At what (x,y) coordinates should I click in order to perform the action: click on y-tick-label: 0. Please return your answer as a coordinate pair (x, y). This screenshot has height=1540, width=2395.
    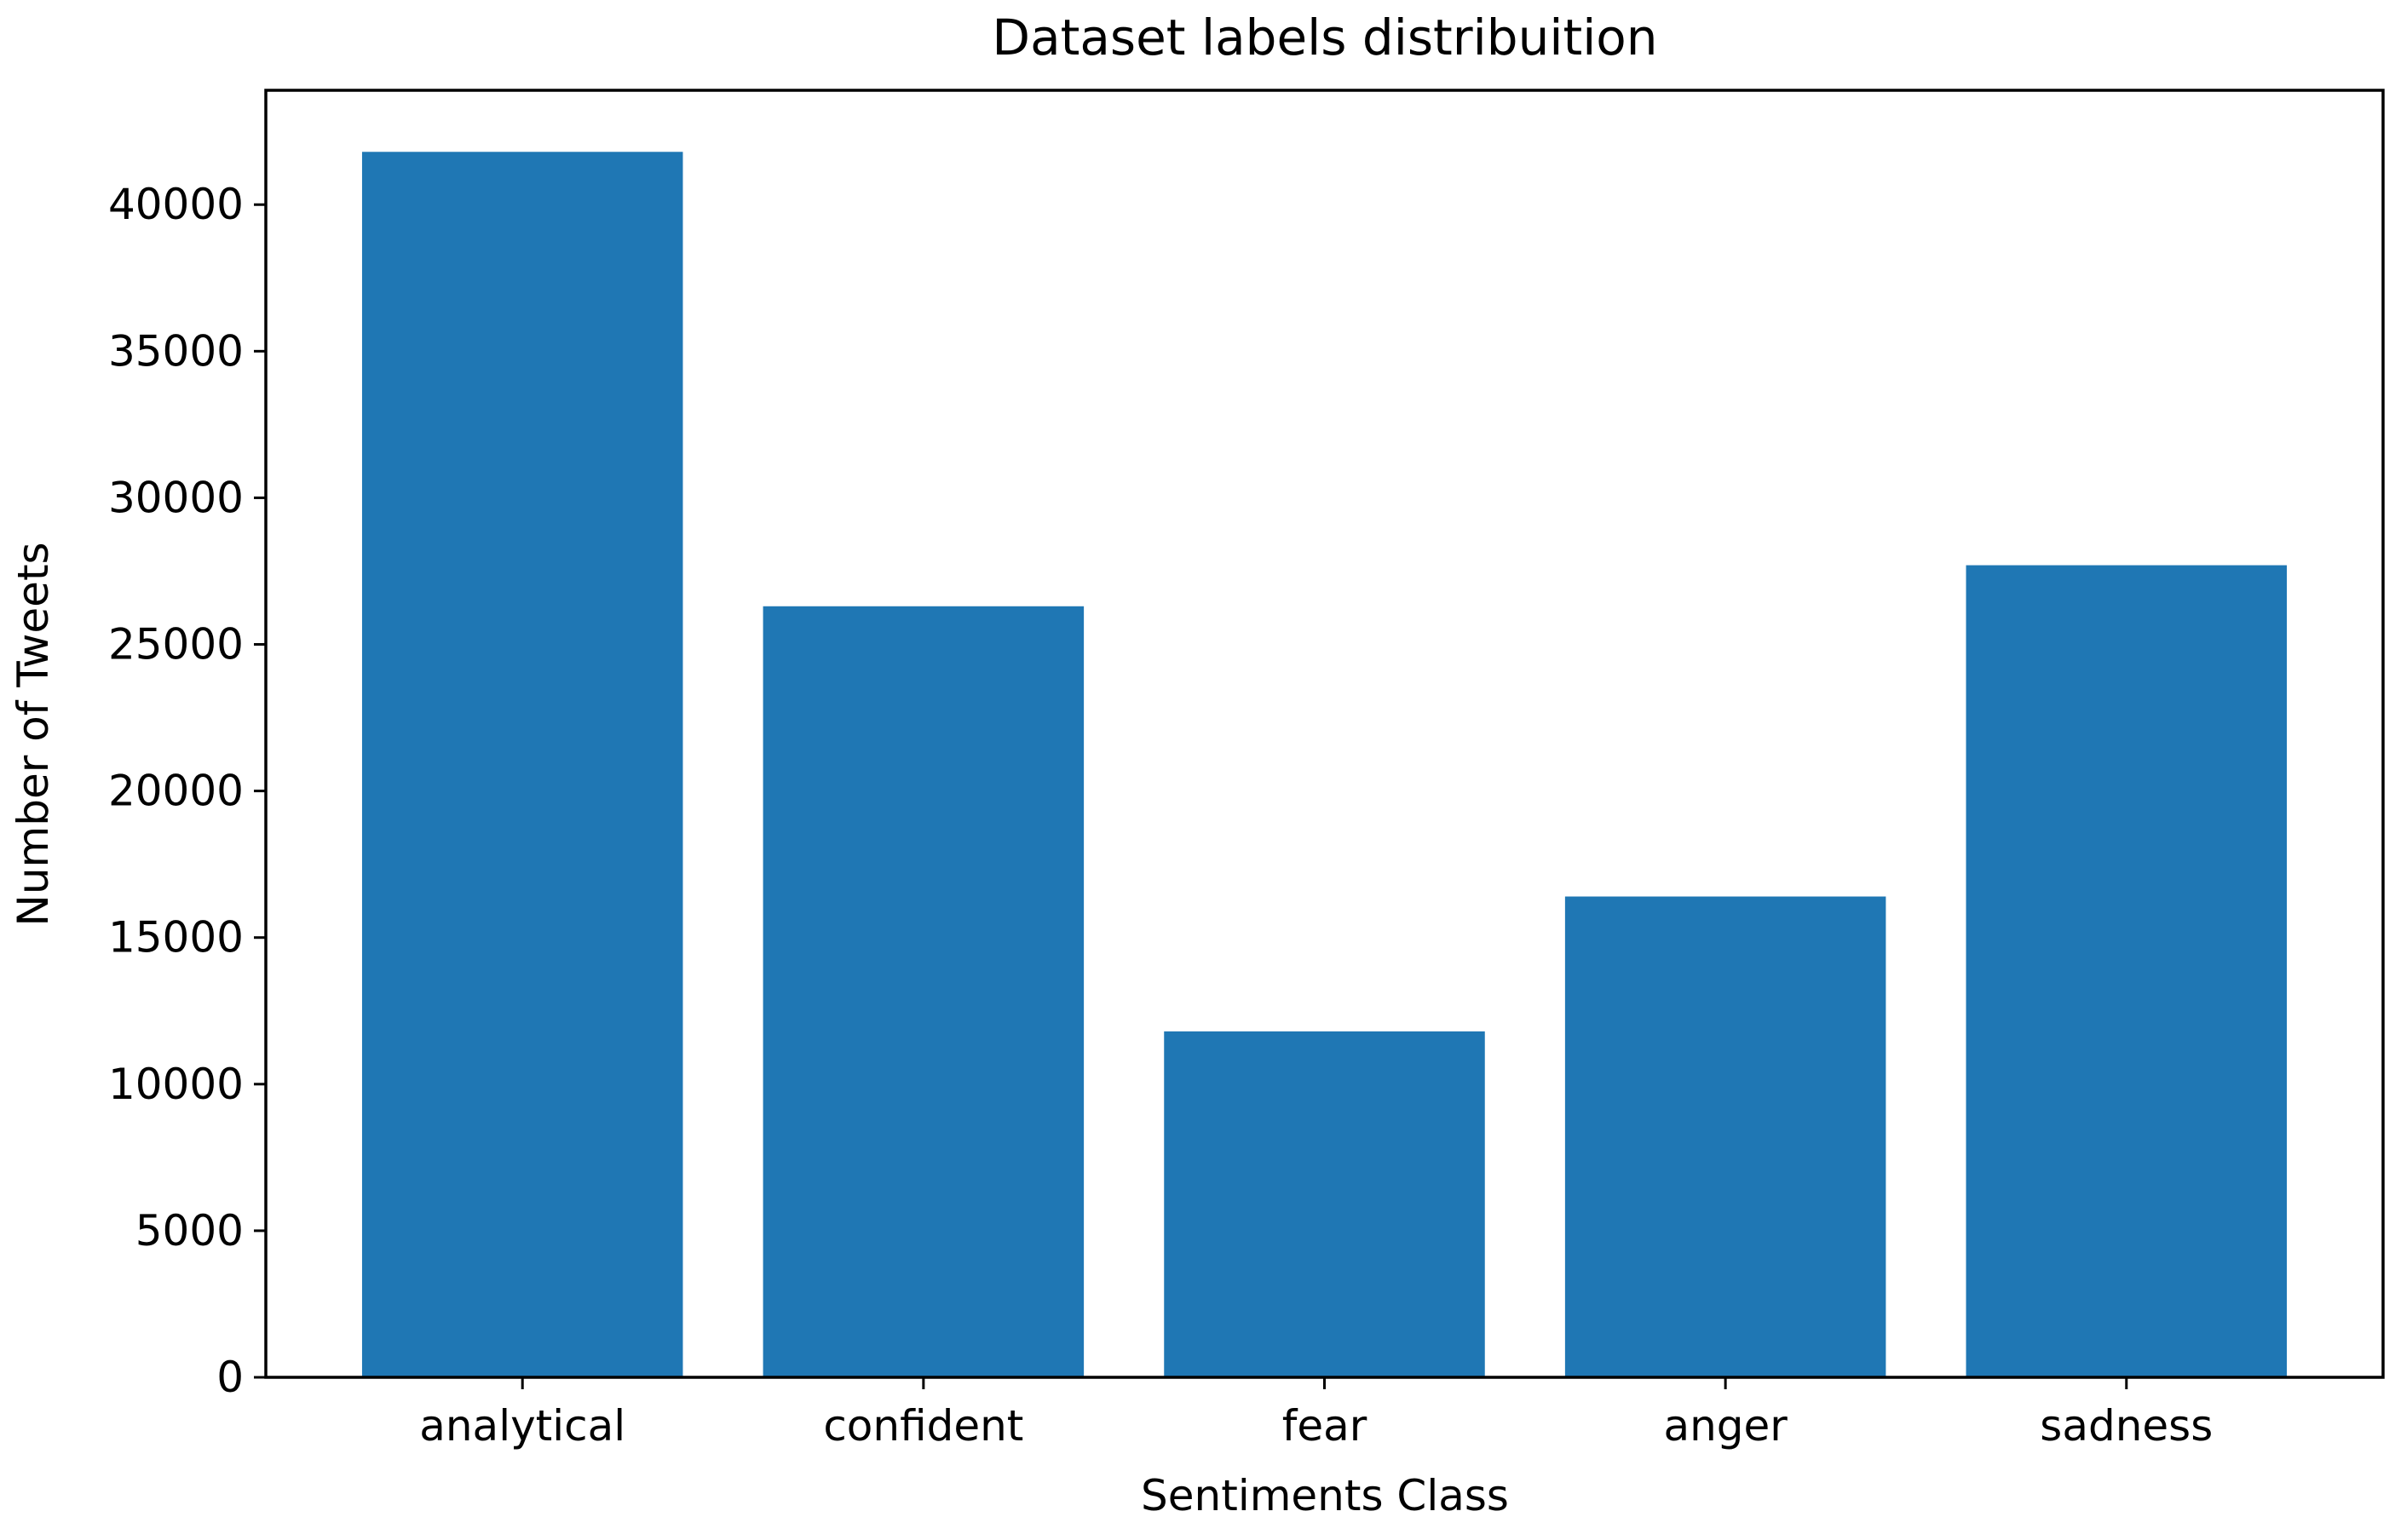
    Looking at the image, I should click on (230, 1377).